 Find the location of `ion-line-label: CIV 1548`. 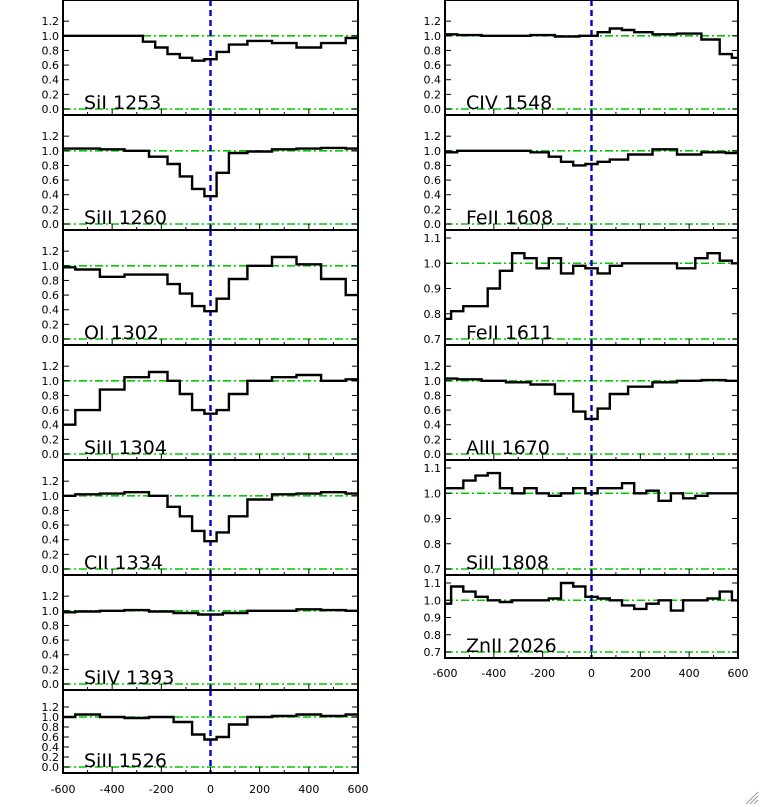

ion-line-label: CIV 1548 is located at coordinates (509, 103).